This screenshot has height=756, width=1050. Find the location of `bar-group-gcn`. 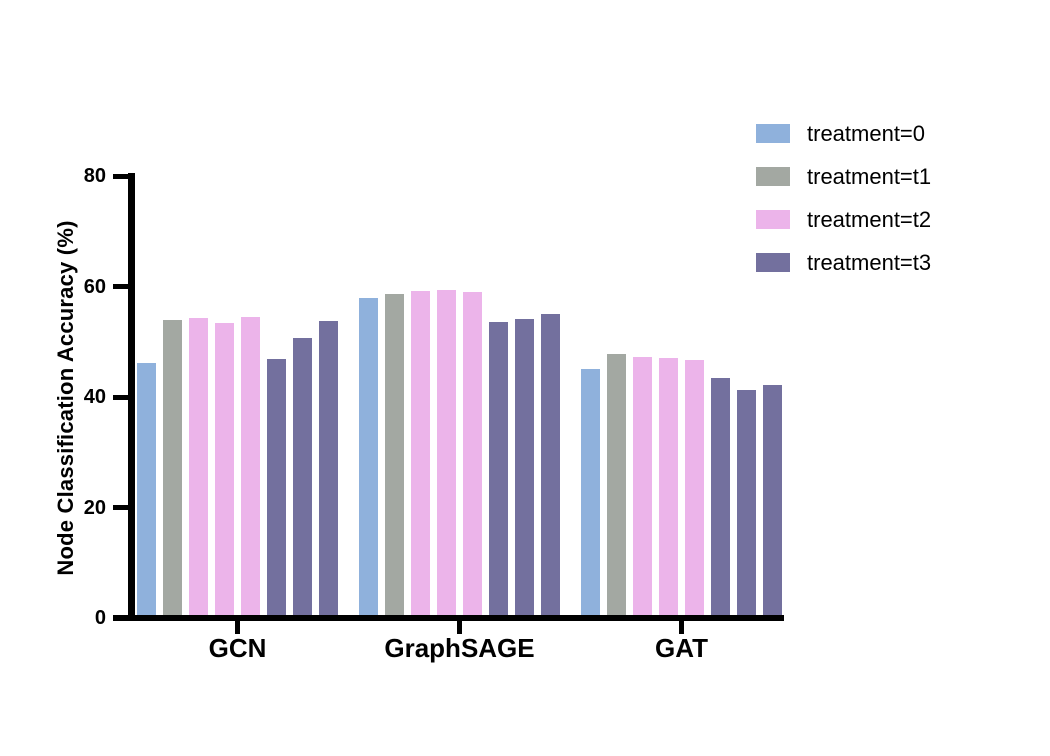

bar-group-gcn is located at coordinates (237, 467).